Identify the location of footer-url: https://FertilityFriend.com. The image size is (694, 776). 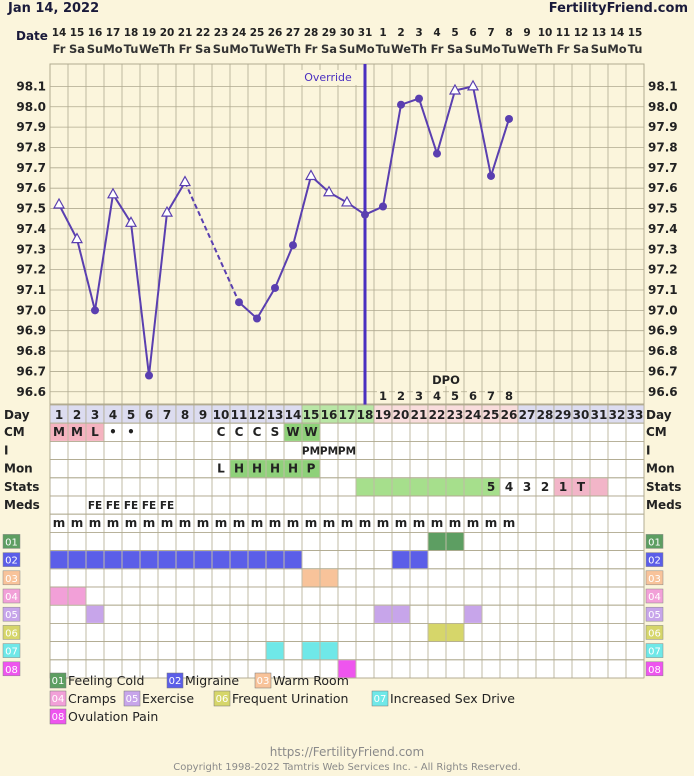
(347, 752).